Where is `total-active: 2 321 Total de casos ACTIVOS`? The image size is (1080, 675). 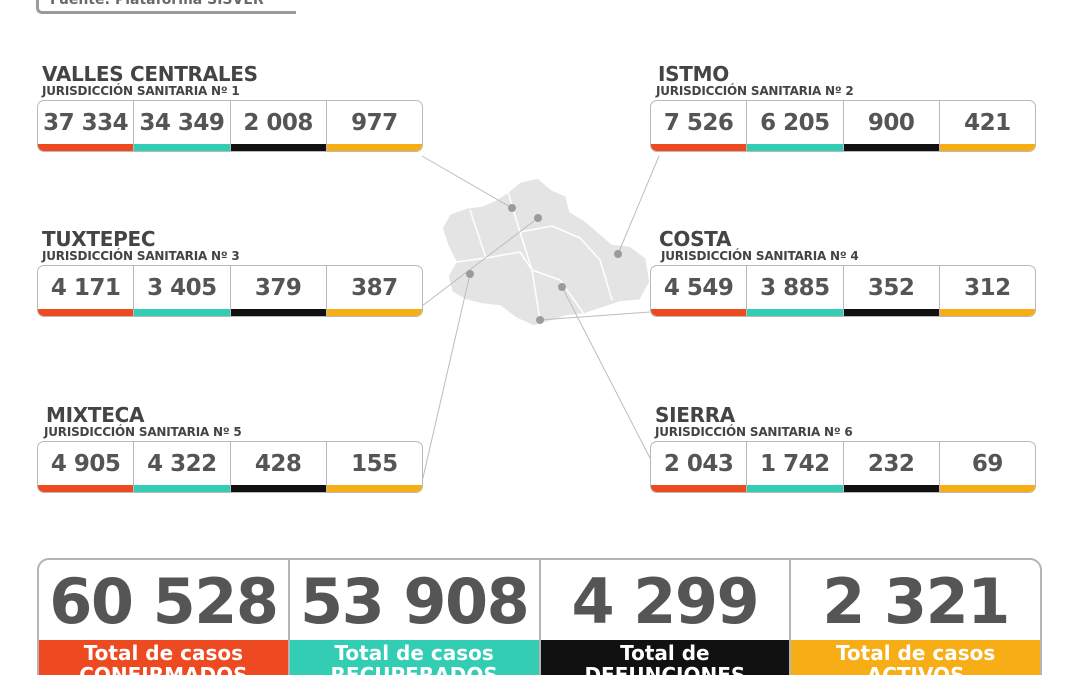 total-active: 2 321 Total de casos ACTIVOS is located at coordinates (915, 617).